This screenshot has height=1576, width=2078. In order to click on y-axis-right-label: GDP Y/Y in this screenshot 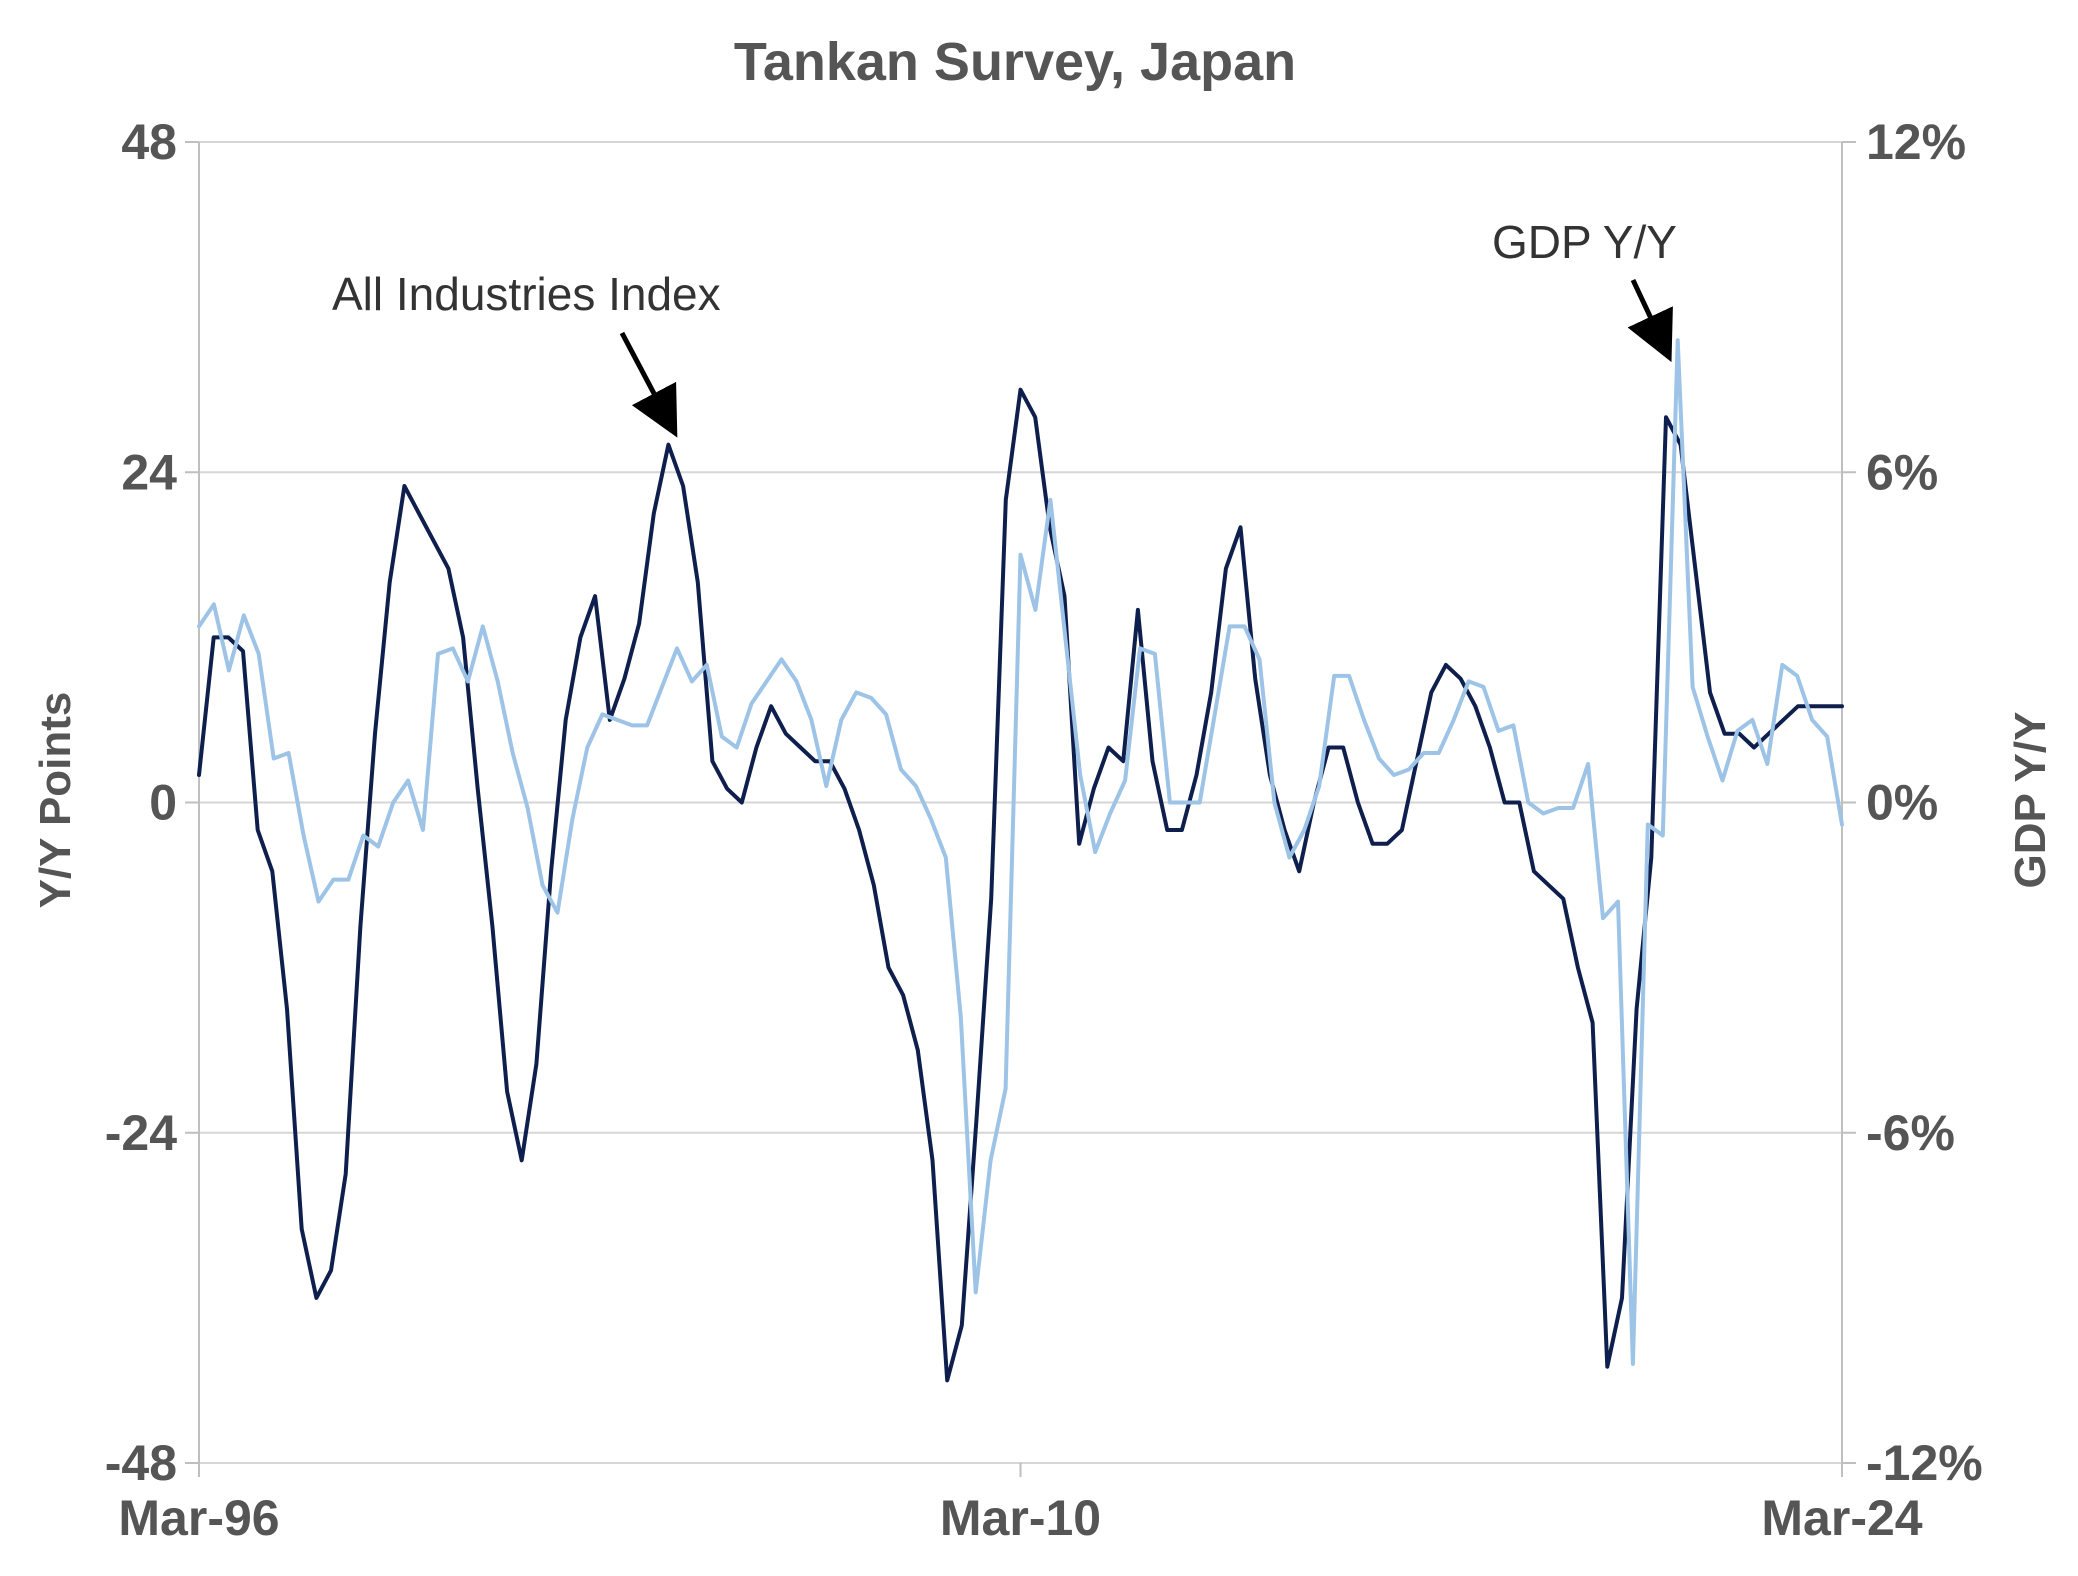, I will do `click(2030, 800)`.